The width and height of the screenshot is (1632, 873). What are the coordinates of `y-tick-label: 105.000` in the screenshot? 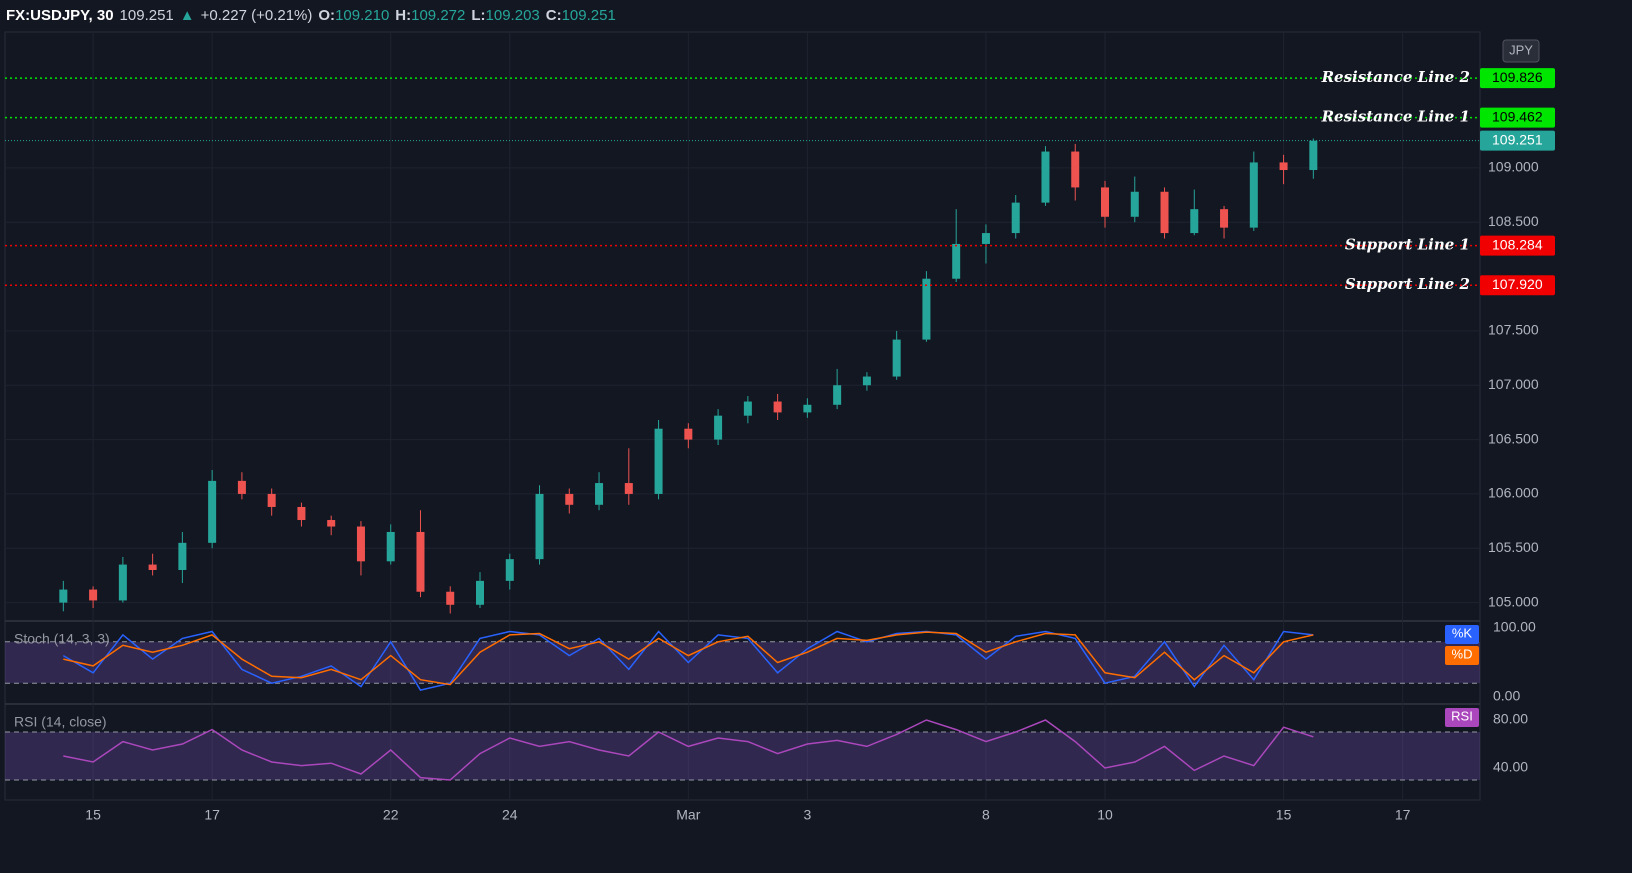 It's located at (1513, 601).